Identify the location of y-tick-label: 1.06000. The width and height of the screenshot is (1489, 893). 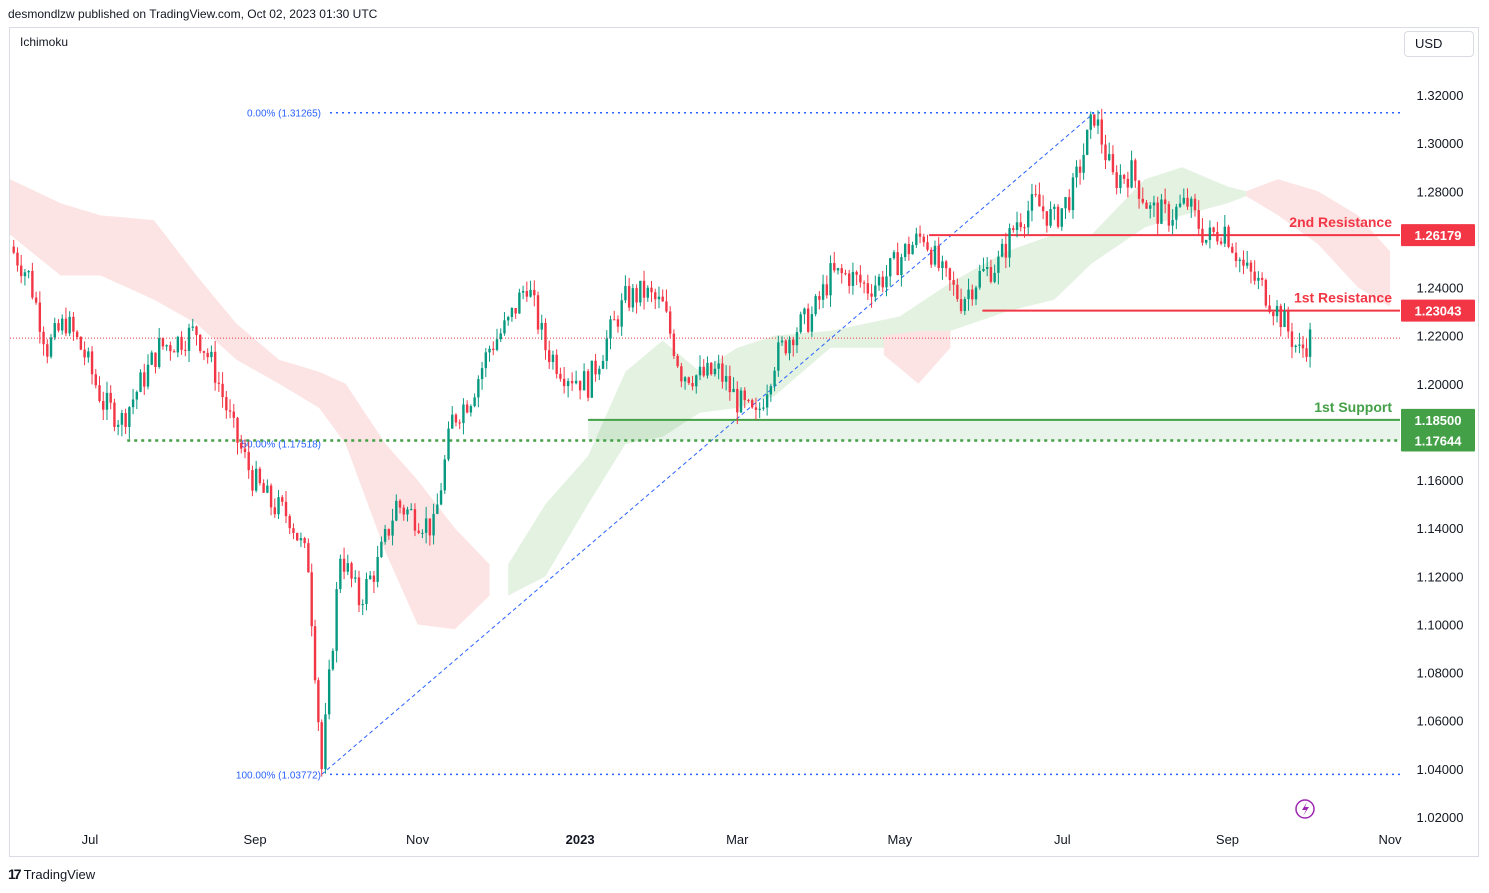
(1440, 721).